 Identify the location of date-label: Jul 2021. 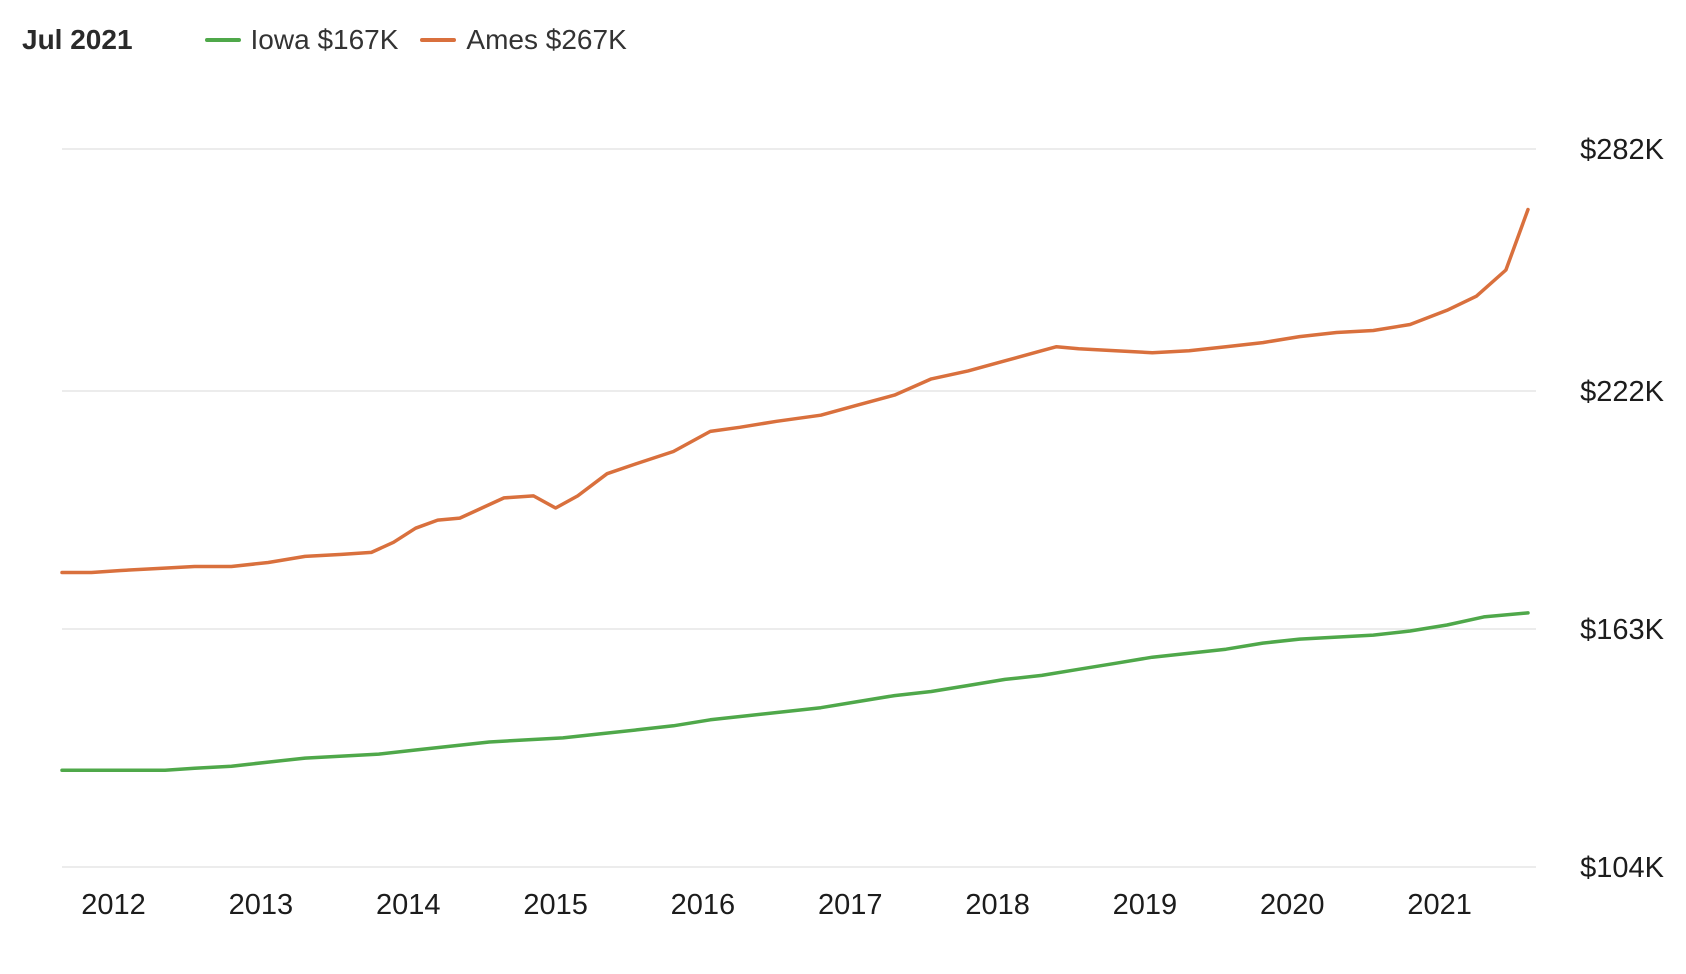
(77, 39).